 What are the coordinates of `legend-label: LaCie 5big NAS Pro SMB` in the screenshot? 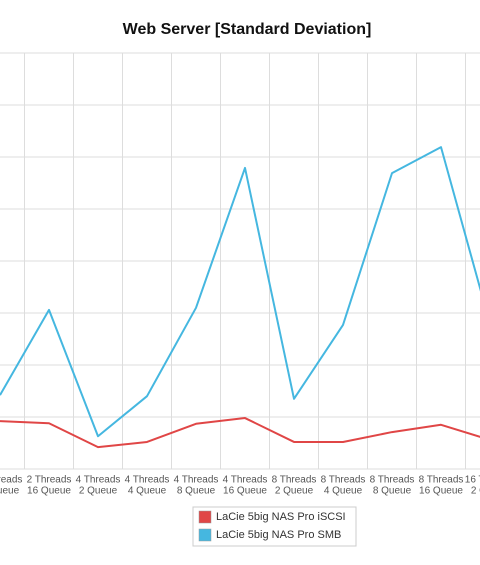 It's located at (278, 535).